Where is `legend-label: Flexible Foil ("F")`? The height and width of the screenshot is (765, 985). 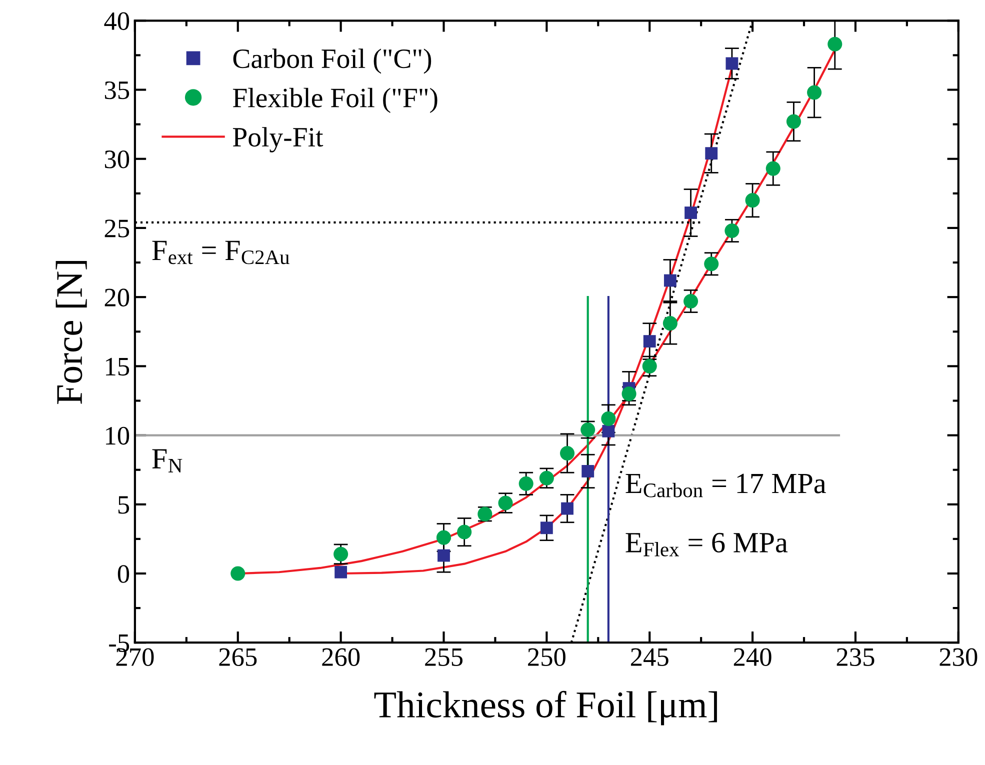
legend-label: Flexible Foil ("F") is located at coordinates (335, 101).